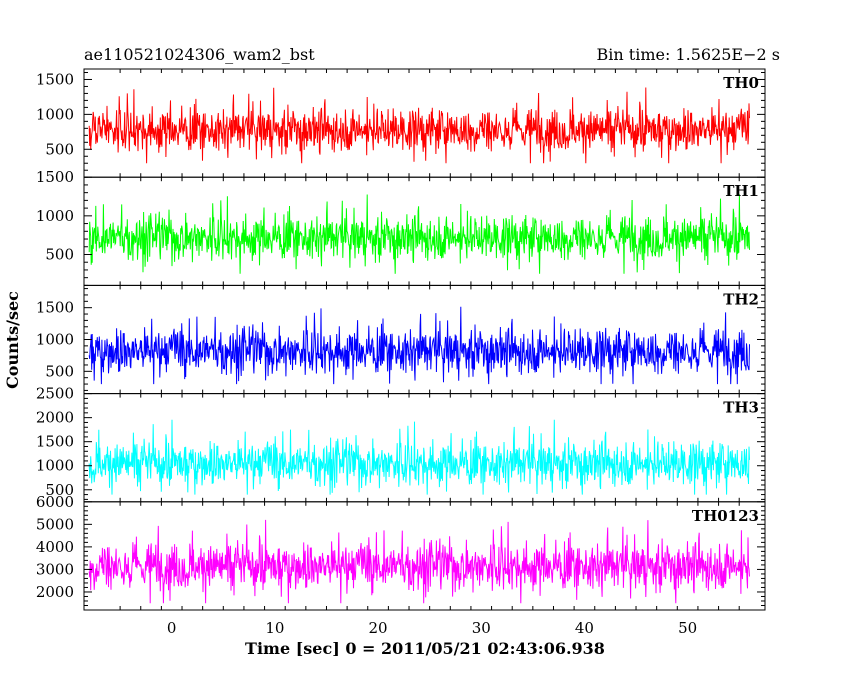 Image resolution: width=850 pixels, height=680 pixels. Describe the element at coordinates (741, 408) in the screenshot. I see `panel-label-th3: TH3` at that location.